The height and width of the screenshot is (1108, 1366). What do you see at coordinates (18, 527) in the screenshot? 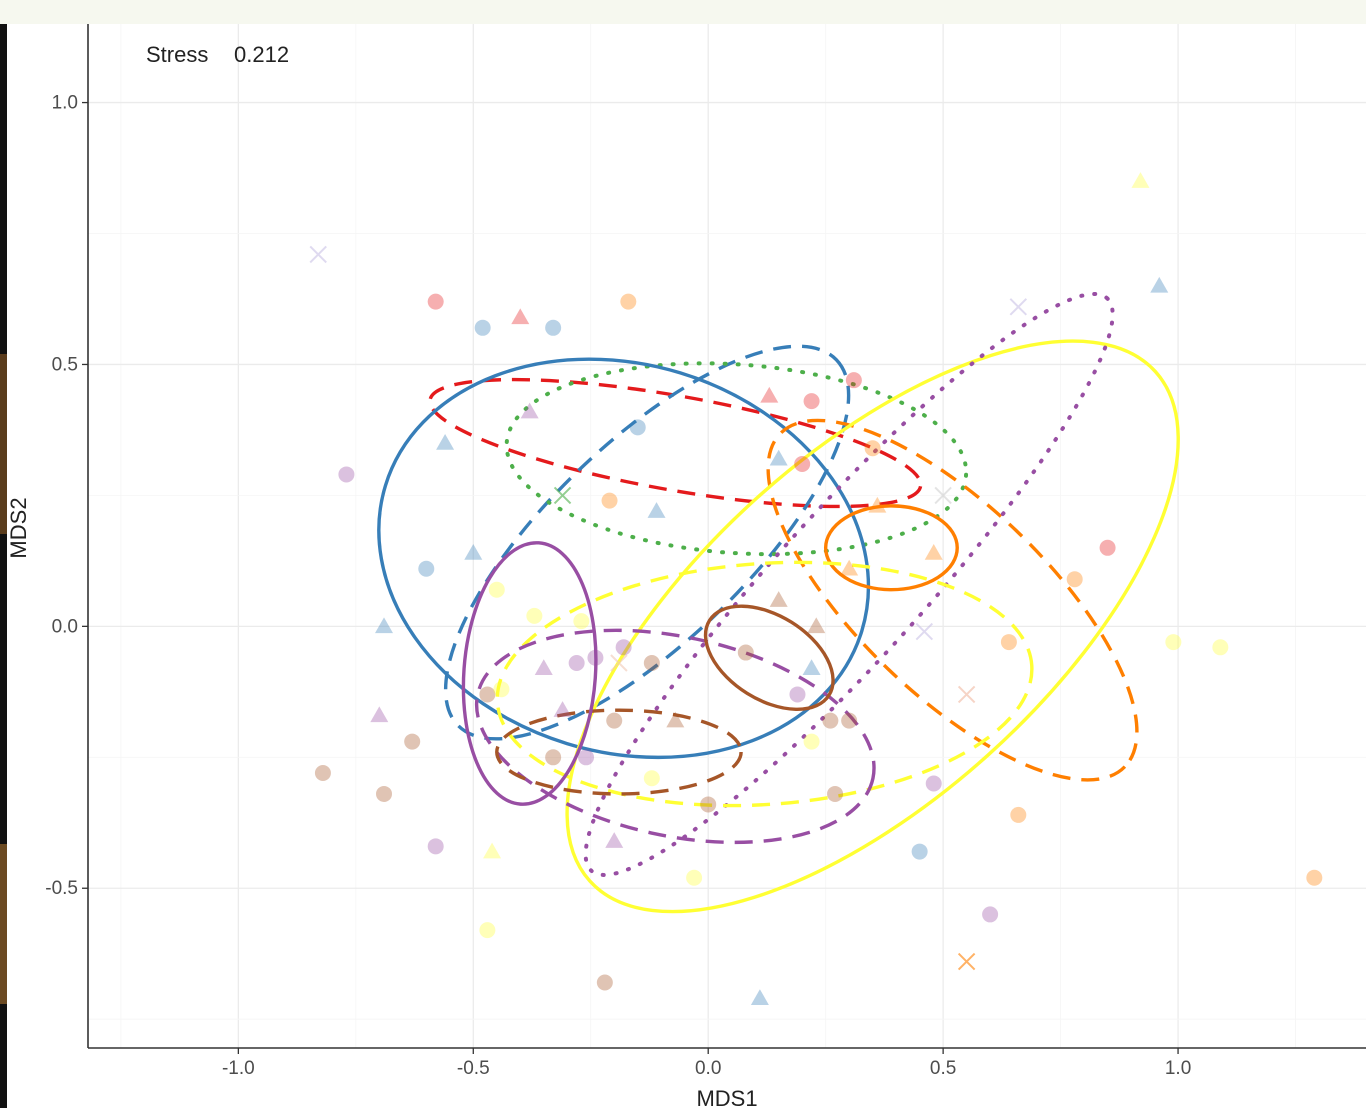
I see `y-axis-title: MDS2` at bounding box center [18, 527].